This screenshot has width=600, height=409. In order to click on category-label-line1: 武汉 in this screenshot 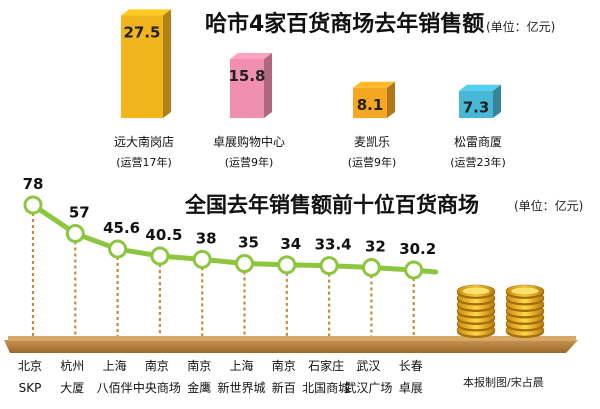, I will do `click(368, 366)`.